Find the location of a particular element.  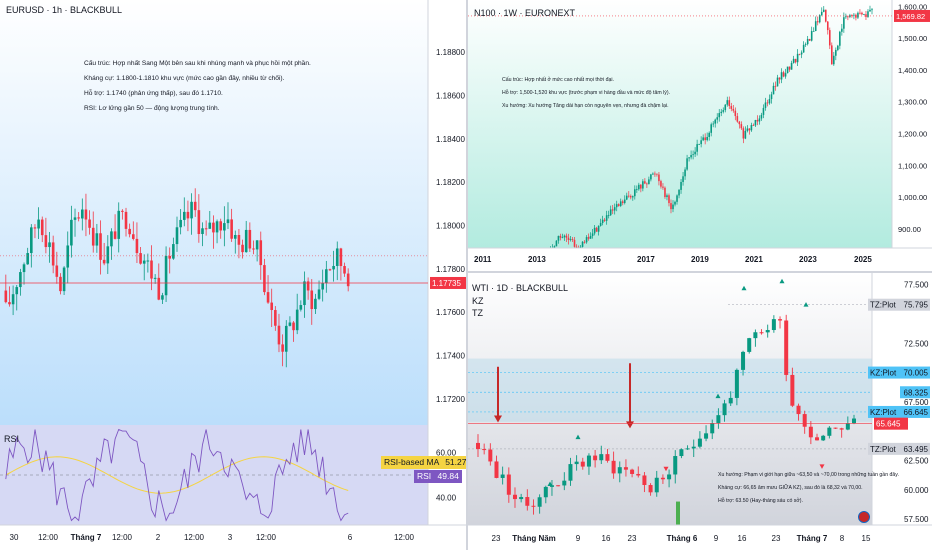

eur-y-tick: 1.18400 is located at coordinates (450, 139).